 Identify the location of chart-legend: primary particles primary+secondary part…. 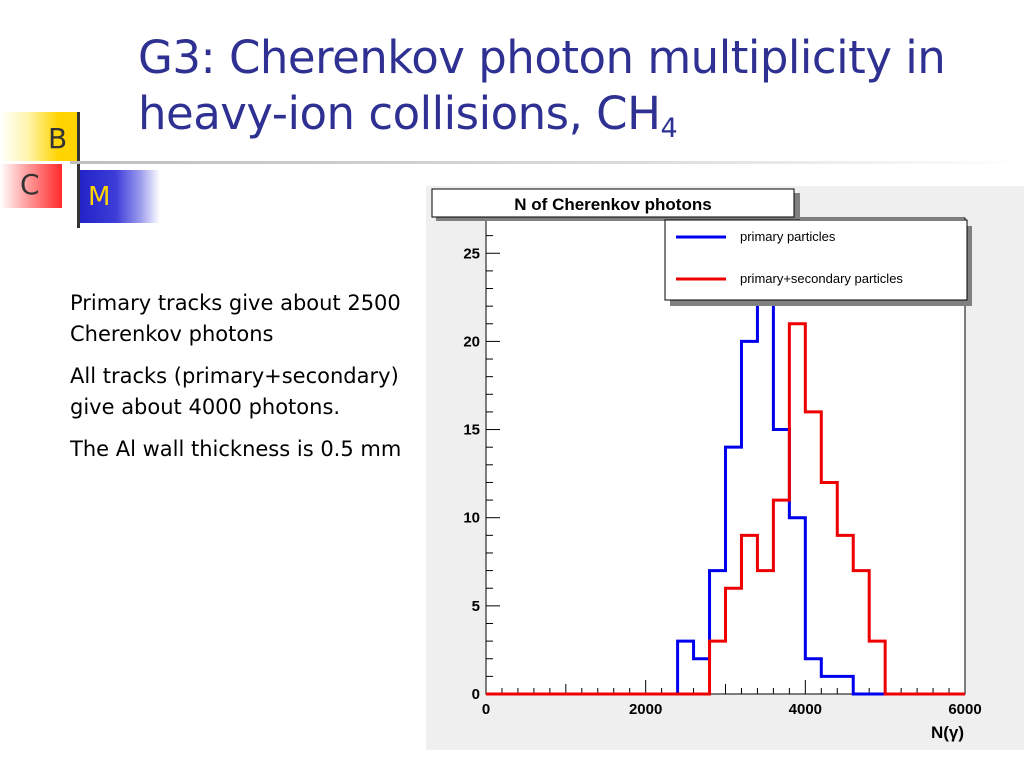
(818, 262).